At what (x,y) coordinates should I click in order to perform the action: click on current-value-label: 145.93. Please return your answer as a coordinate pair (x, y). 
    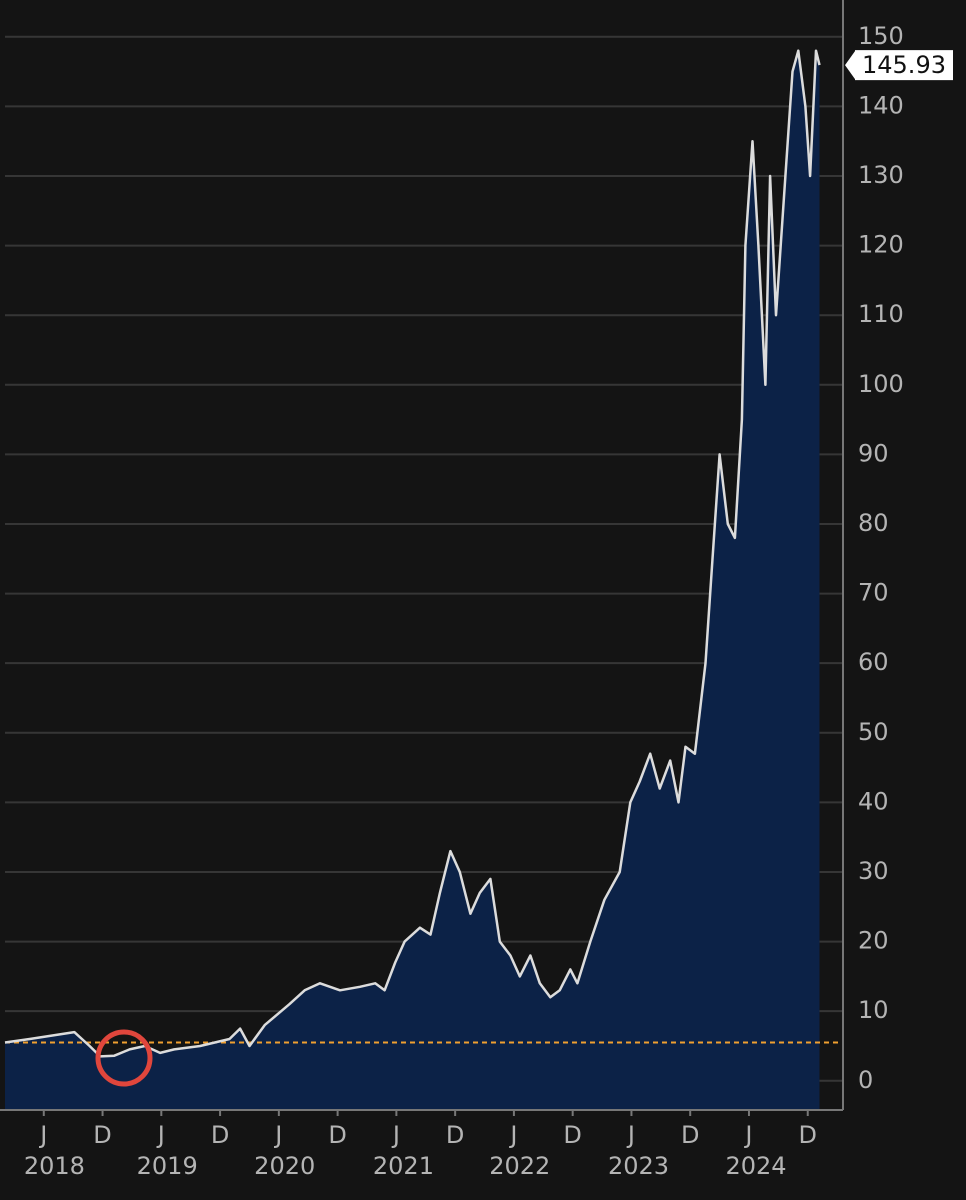
    Looking at the image, I should click on (904, 65).